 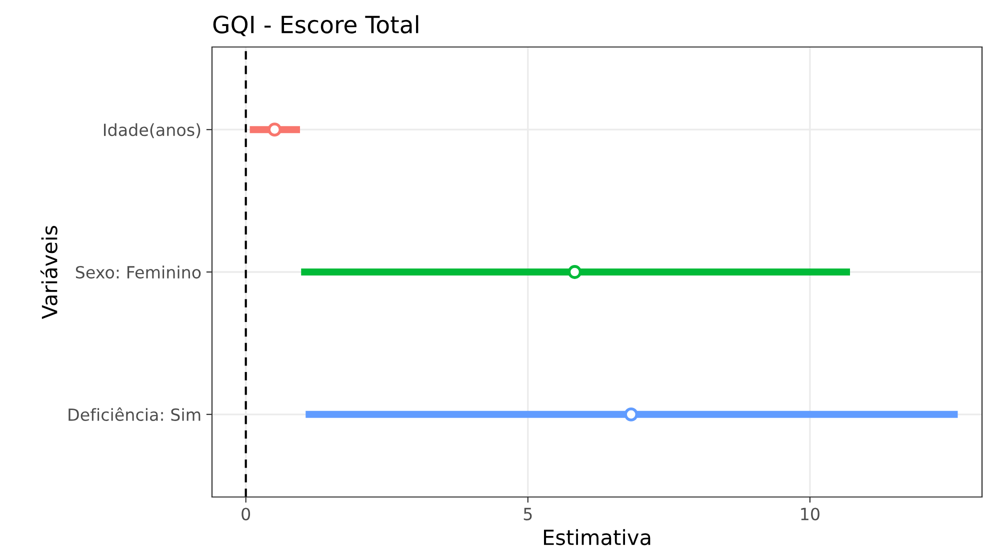 I want to click on chart-title: GQI - Escore Total, so click(x=315, y=25).